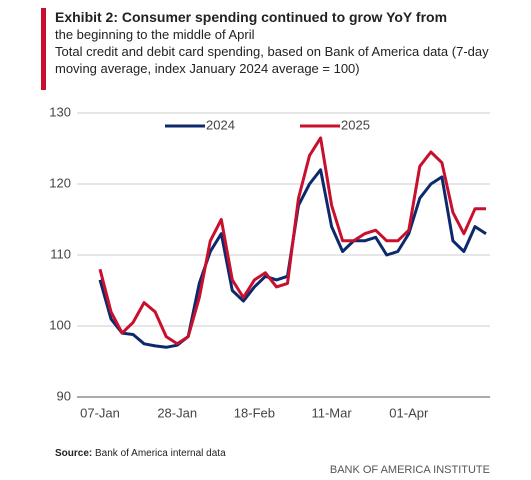 The width and height of the screenshot is (531, 480). I want to click on accent-bar, so click(43, 49).